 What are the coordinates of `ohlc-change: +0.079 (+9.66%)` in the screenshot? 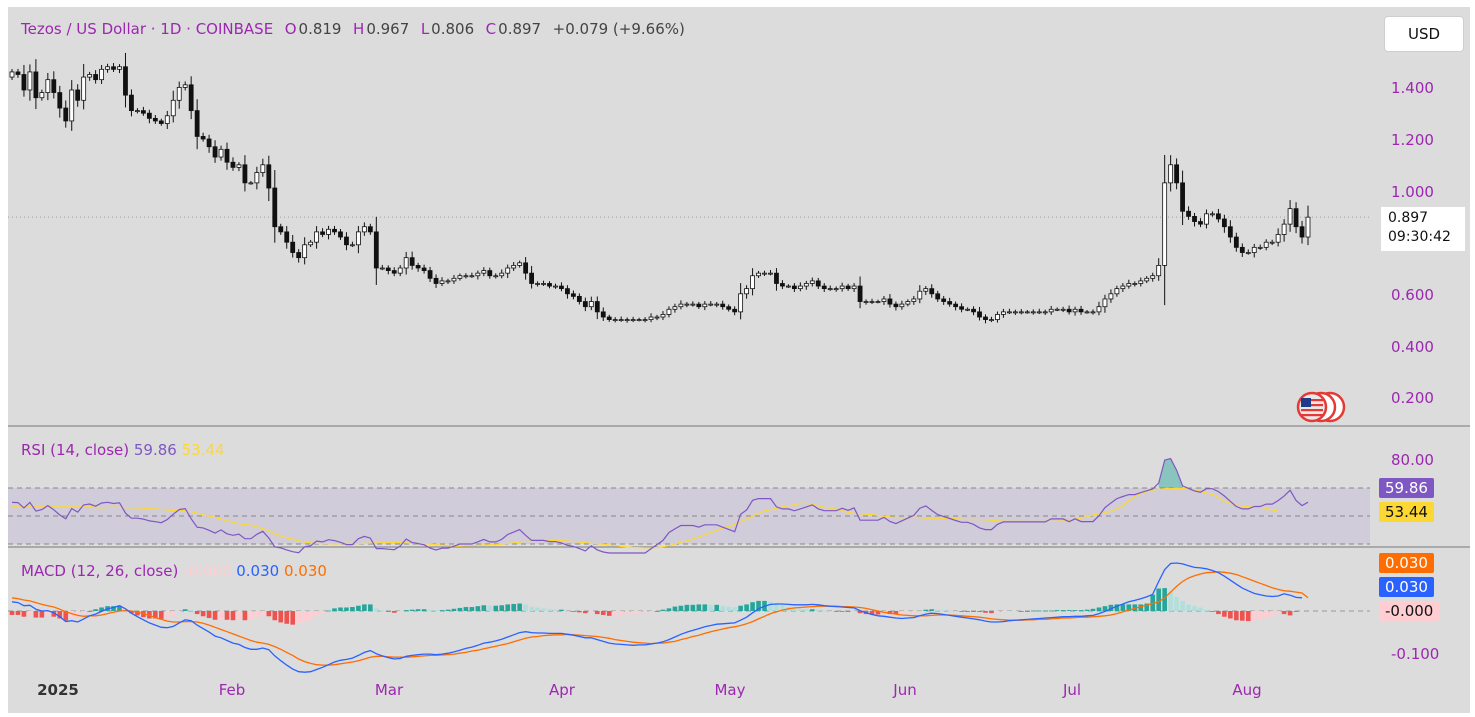 It's located at (618, 29).